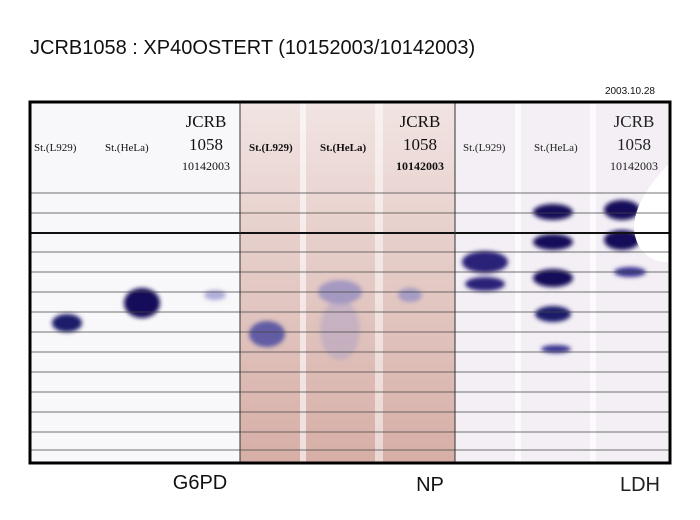 The height and width of the screenshot is (520, 700). What do you see at coordinates (651, 213) in the screenshot?
I see `gel-tear` at bounding box center [651, 213].